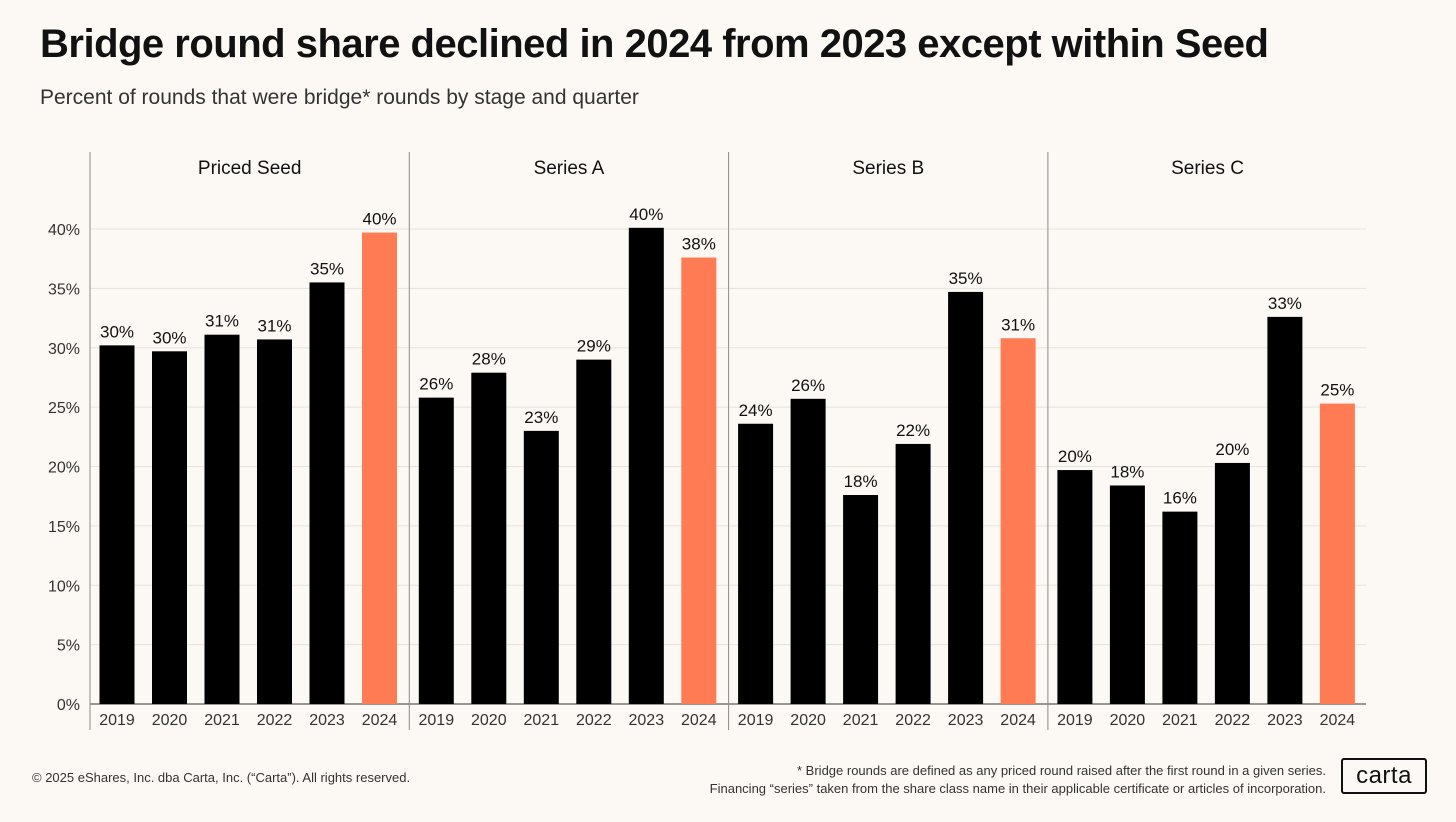 This screenshot has height=822, width=1456. What do you see at coordinates (1337, 390) in the screenshot?
I see `bar-value-label: 25%` at bounding box center [1337, 390].